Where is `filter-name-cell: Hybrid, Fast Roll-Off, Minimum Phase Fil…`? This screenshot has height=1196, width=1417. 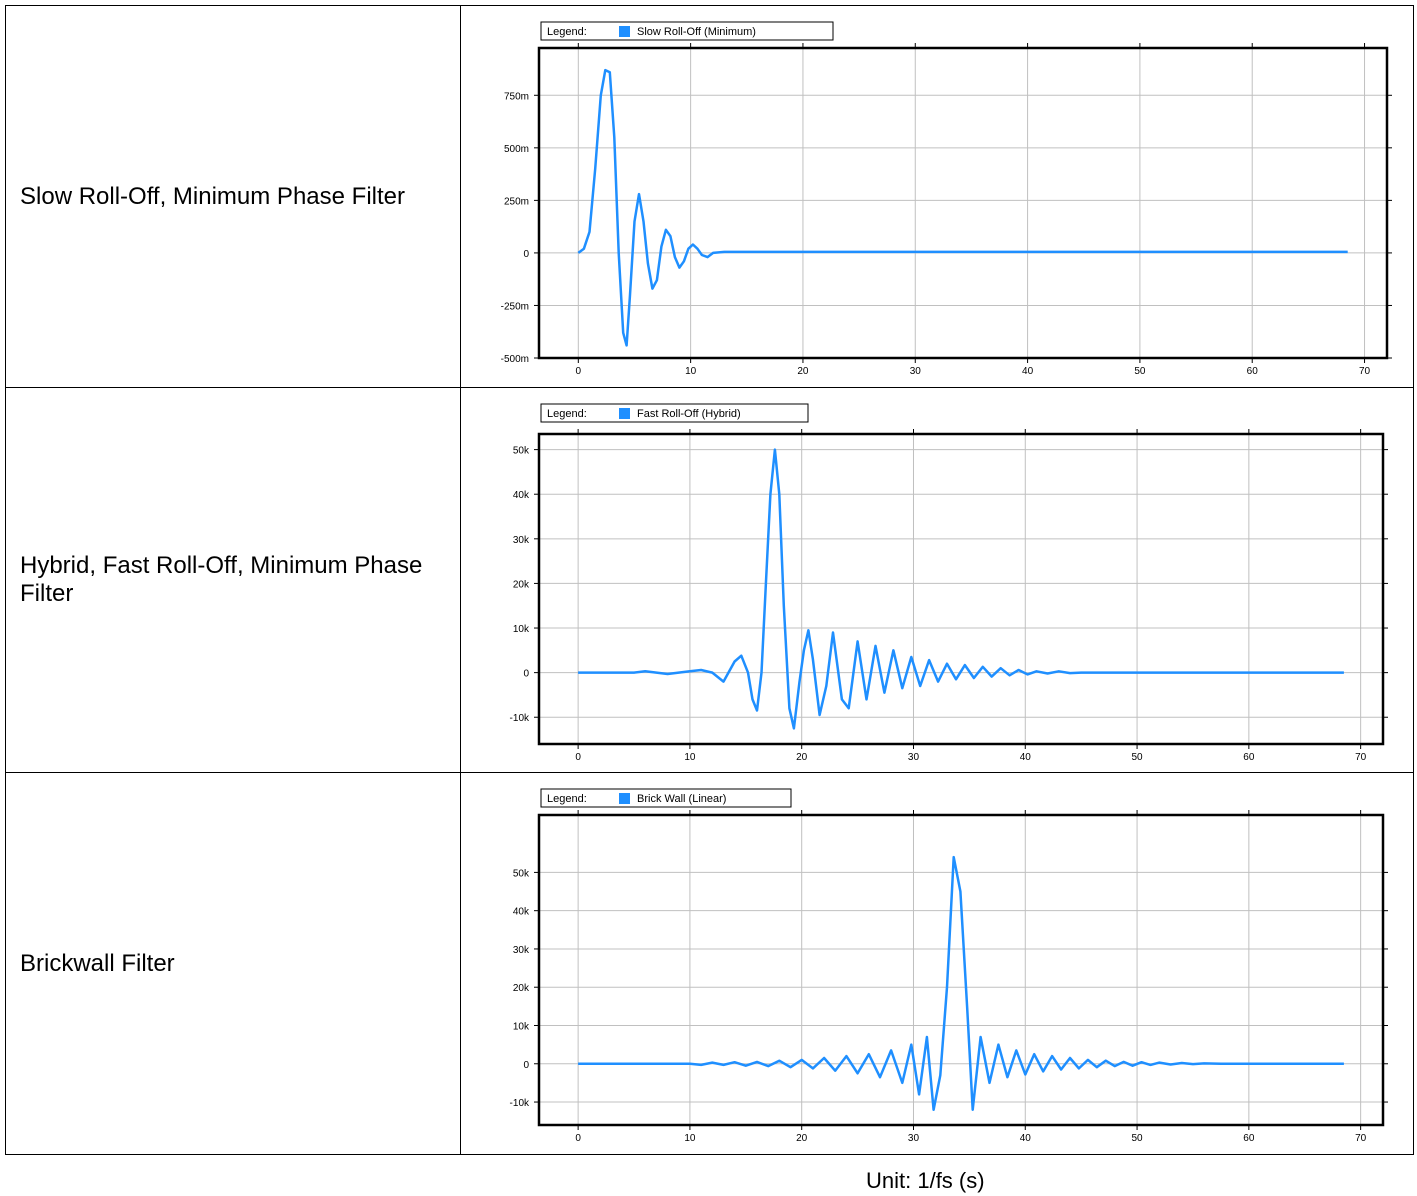
filter-name-cell: Hybrid, Fast Roll-Off, Minimum Phase Fil… is located at coordinates (233, 580).